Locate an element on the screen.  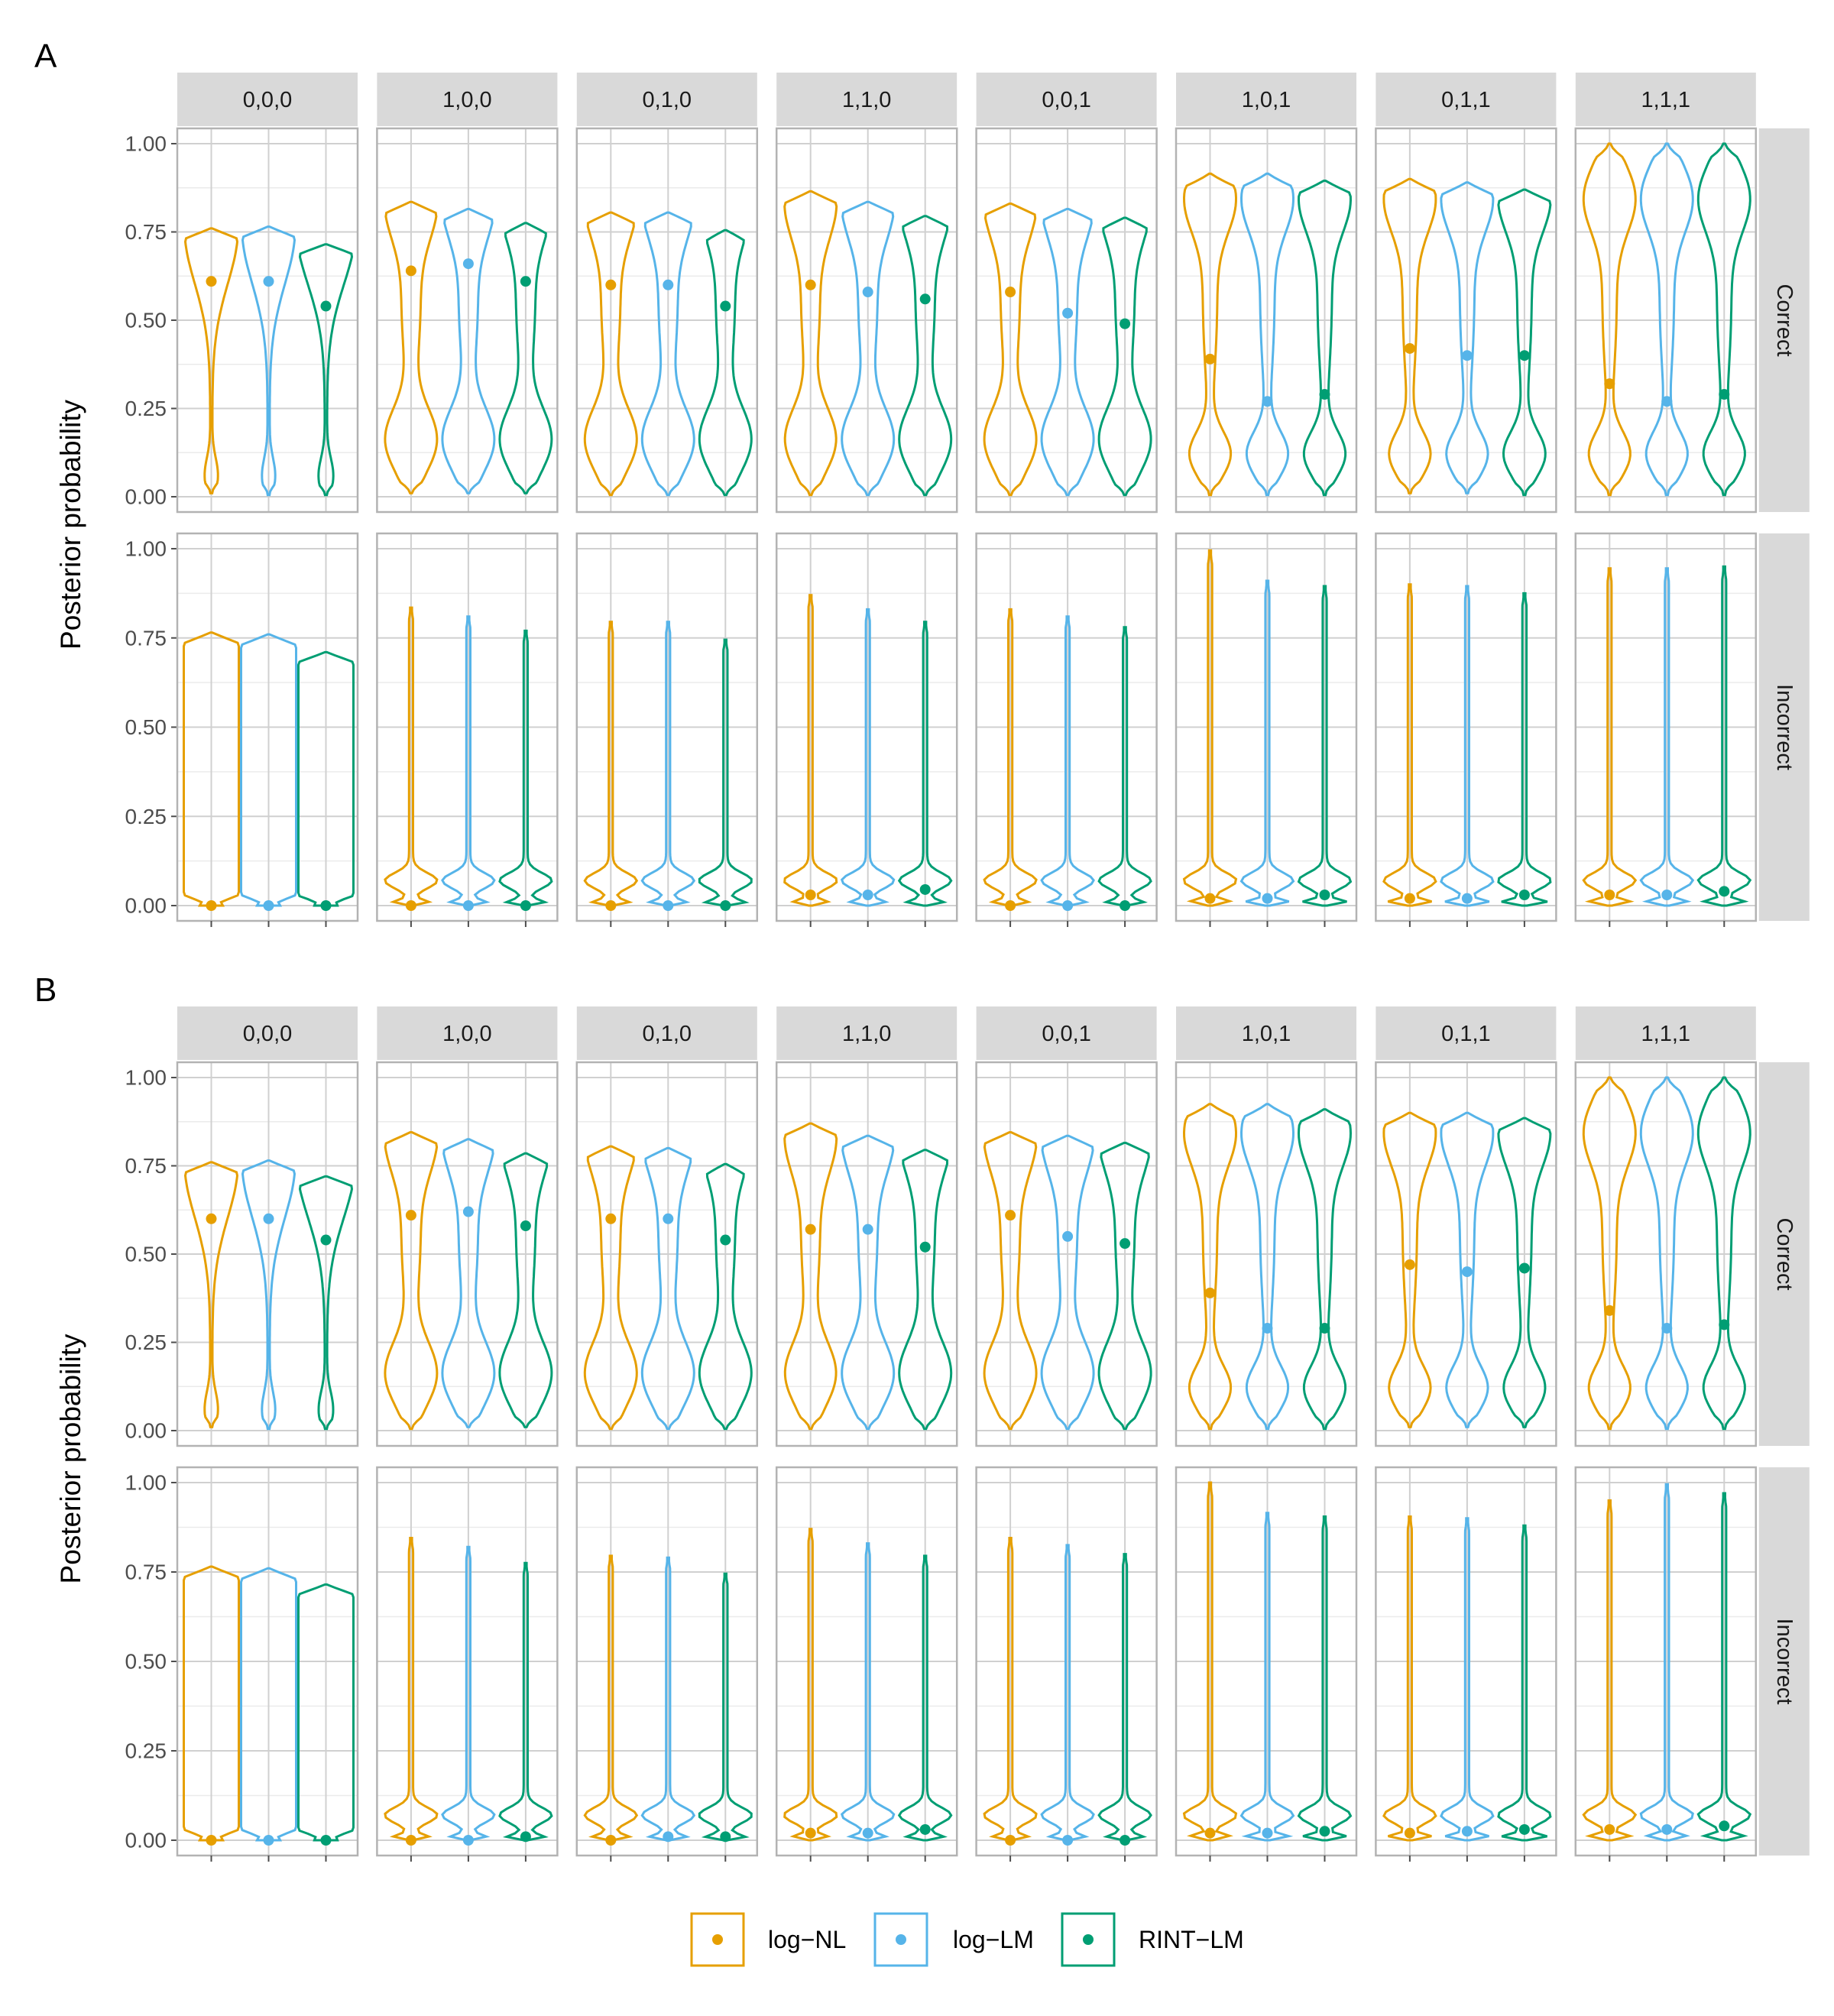
strip-label: 0,1,0 is located at coordinates (667, 1034).